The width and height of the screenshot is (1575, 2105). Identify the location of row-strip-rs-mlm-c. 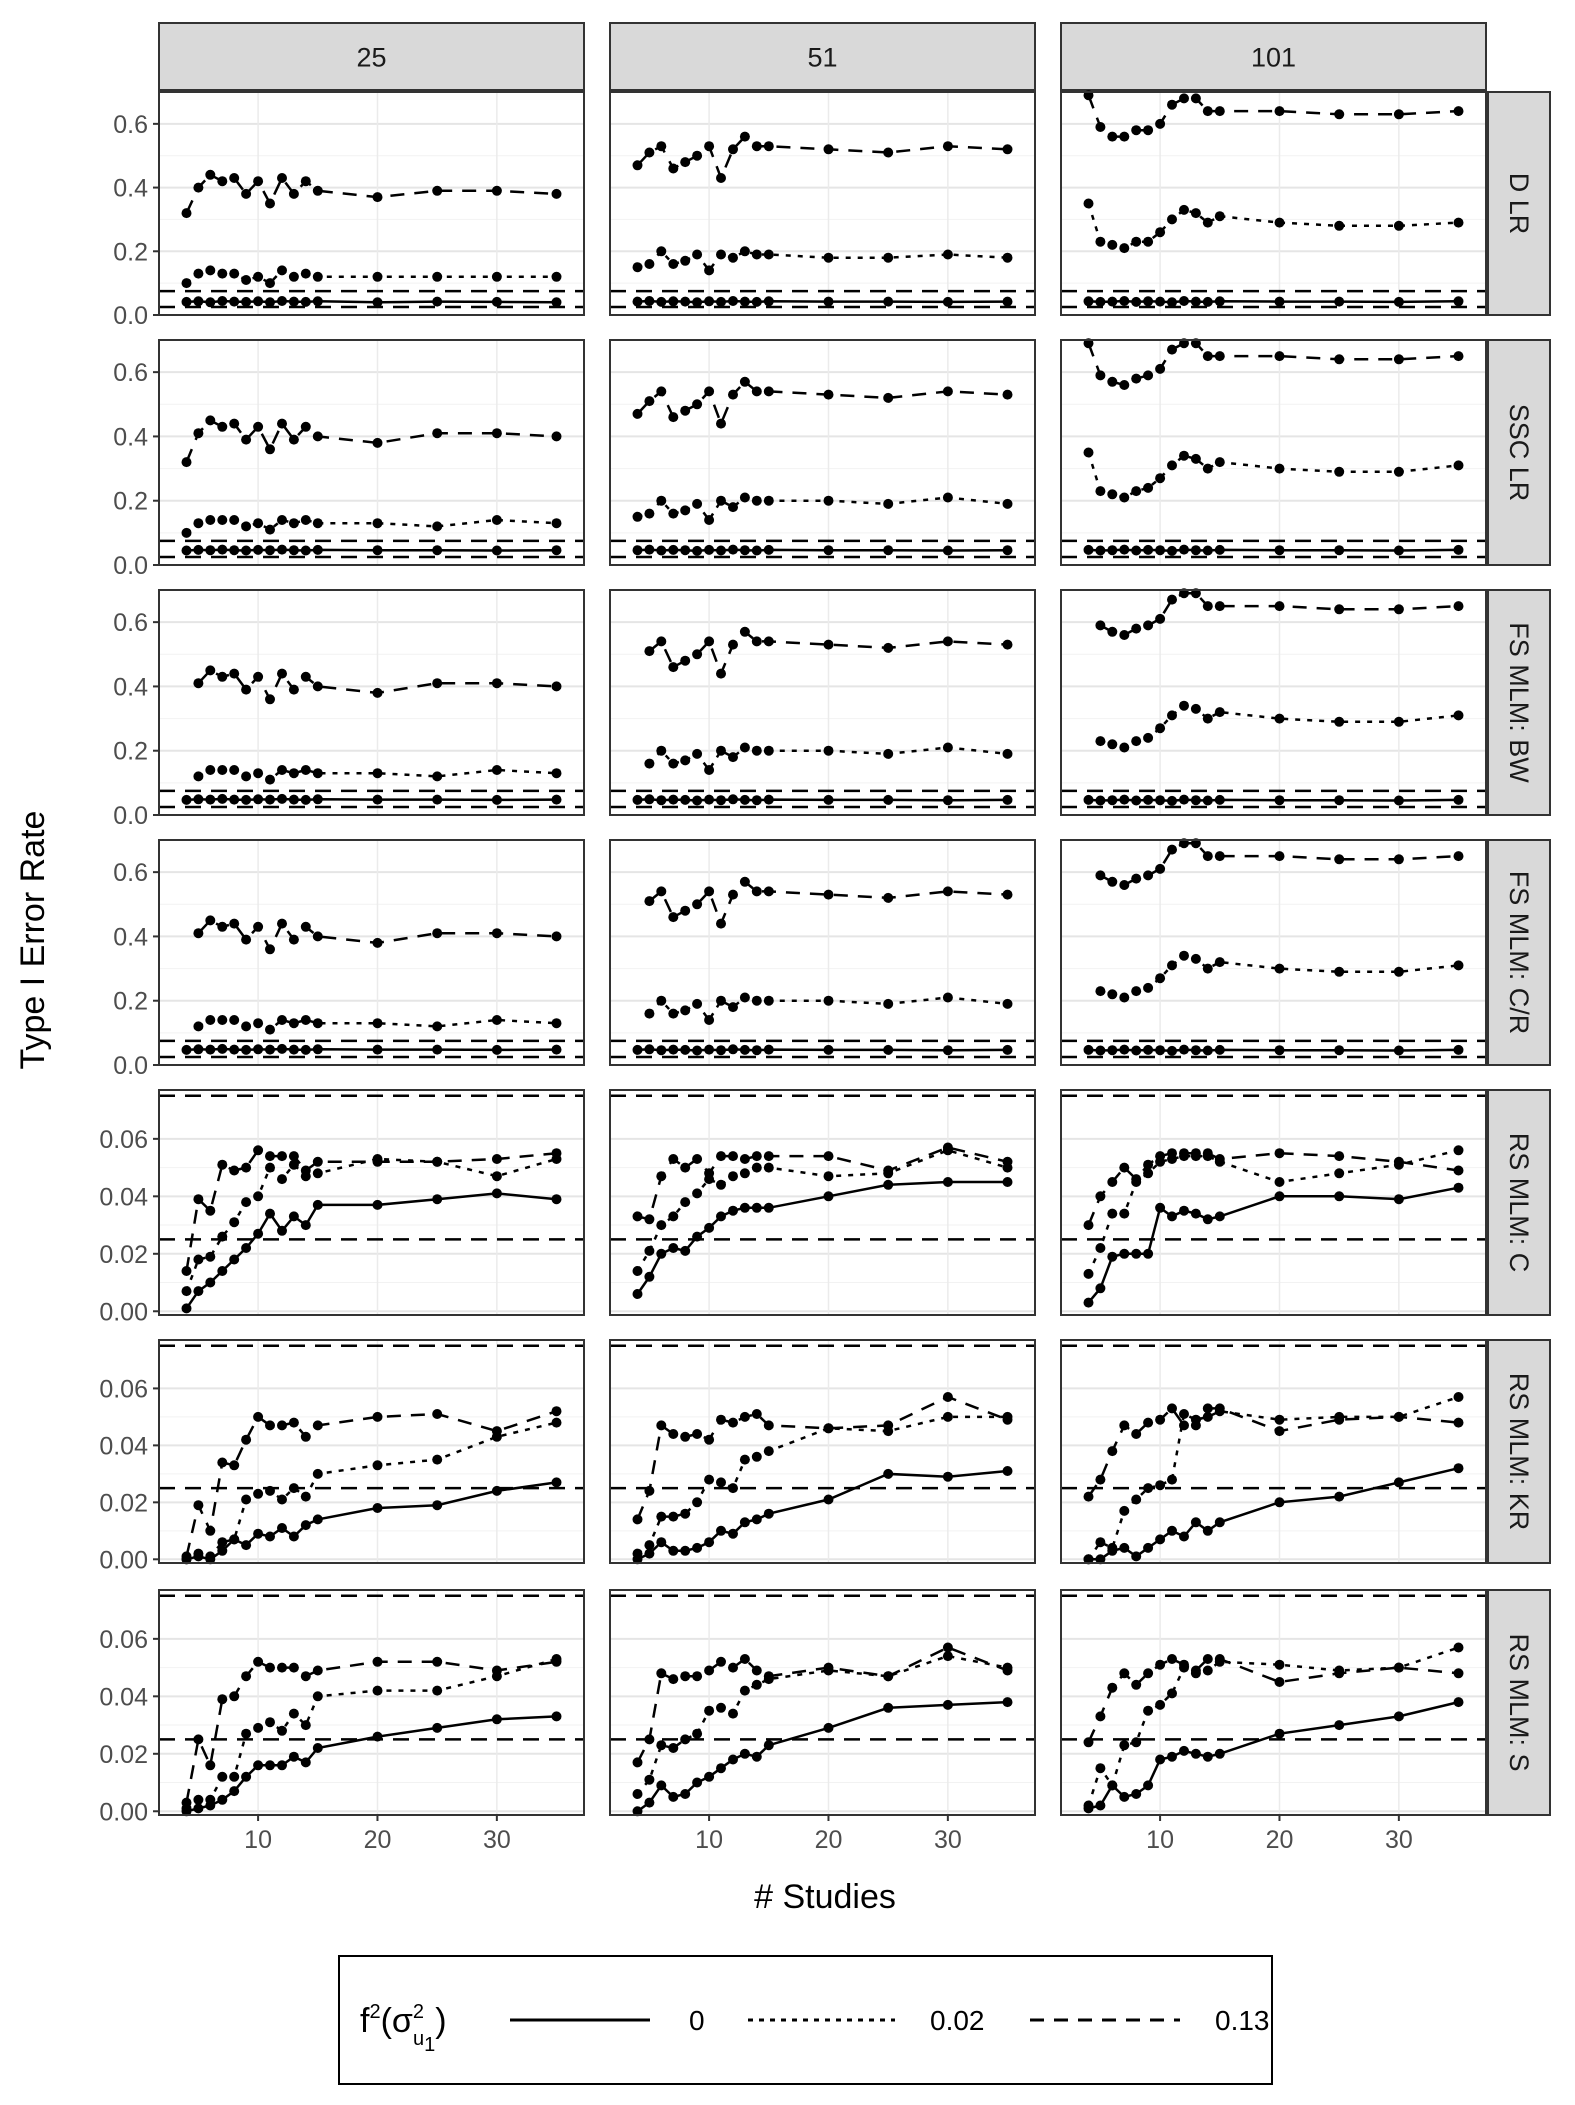
(1519, 1202).